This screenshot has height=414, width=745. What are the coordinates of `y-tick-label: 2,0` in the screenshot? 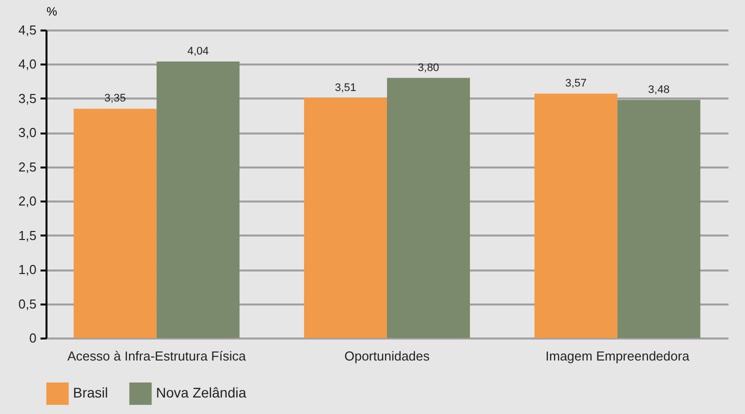 It's located at (27, 201).